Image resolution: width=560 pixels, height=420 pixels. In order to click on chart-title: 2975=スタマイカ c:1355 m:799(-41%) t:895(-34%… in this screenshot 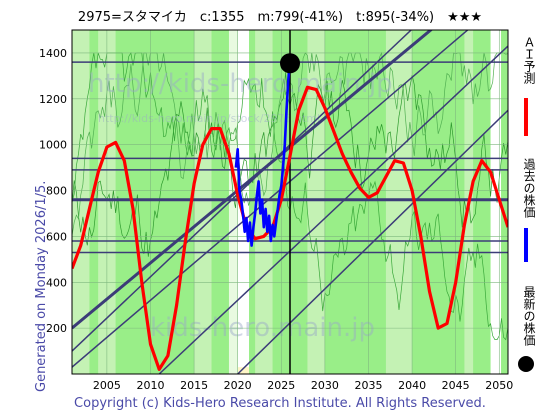, I will do `click(280, 17)`.